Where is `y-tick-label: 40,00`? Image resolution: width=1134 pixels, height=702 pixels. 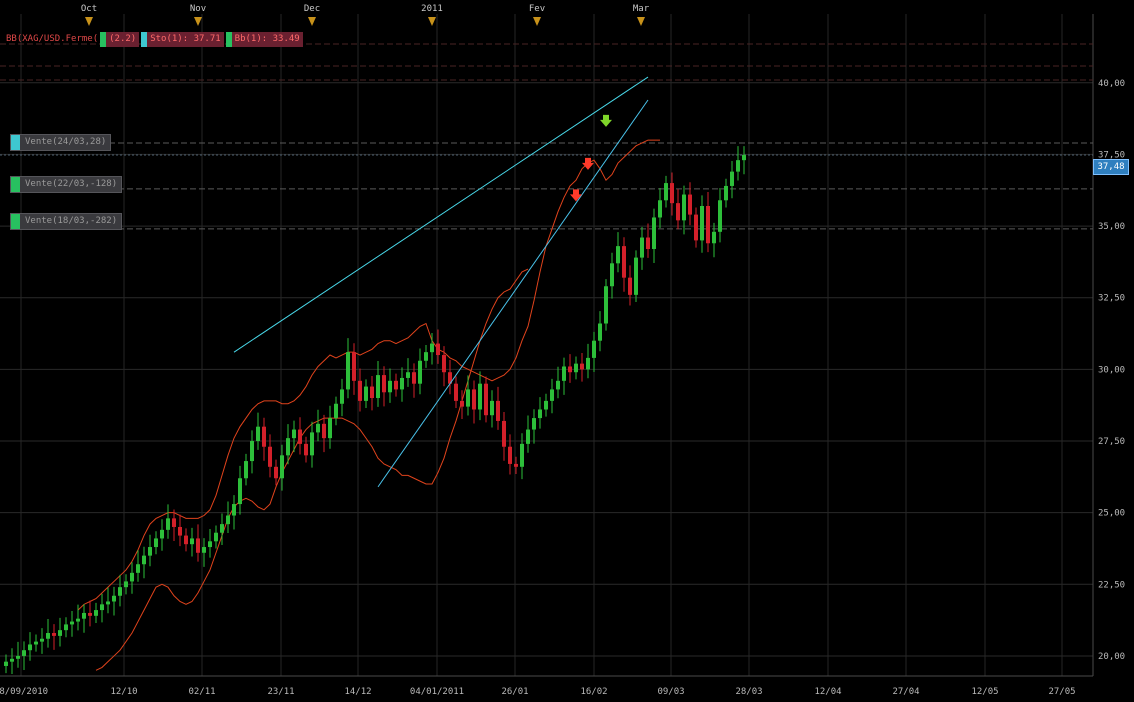
y-tick-label: 40,00 is located at coordinates (1111, 84).